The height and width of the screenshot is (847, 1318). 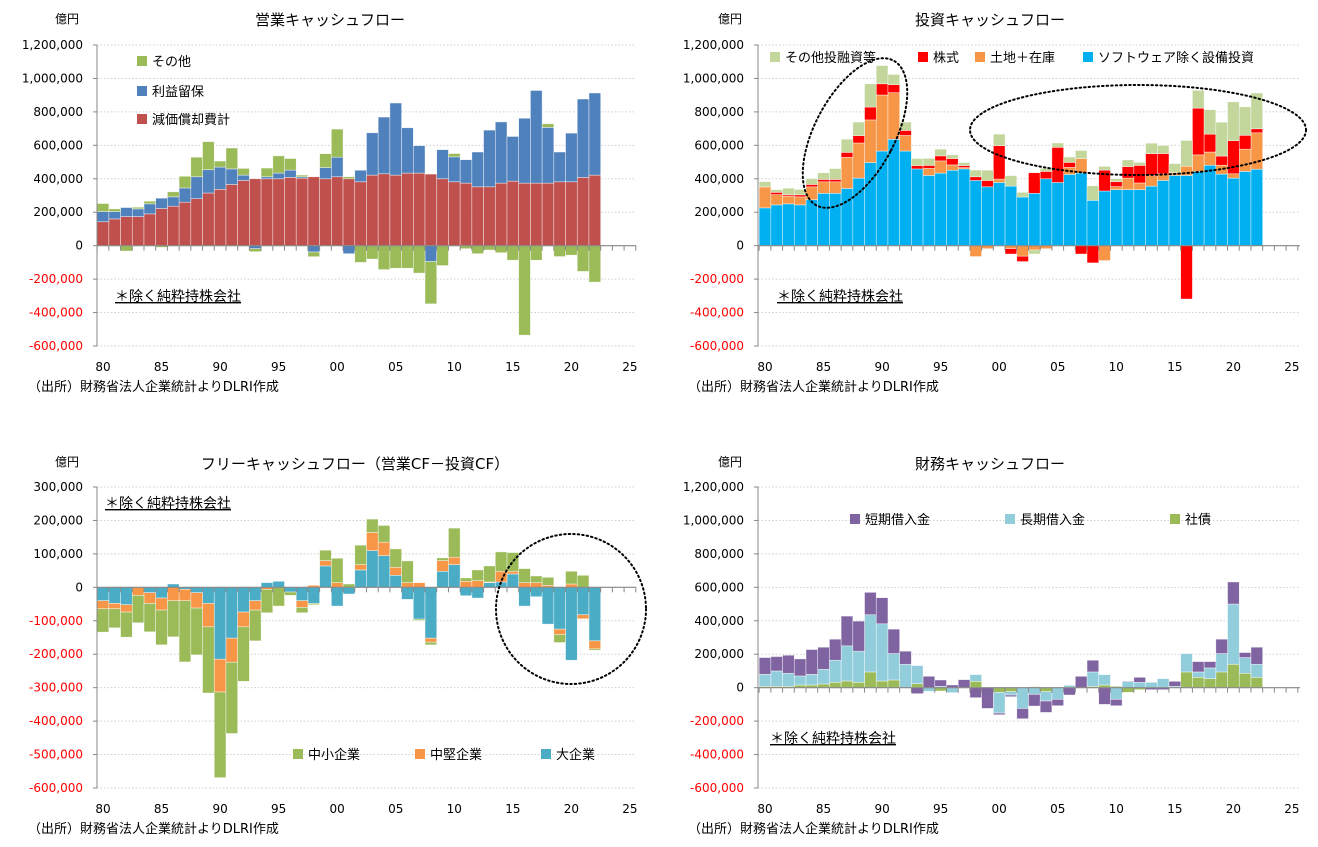 What do you see at coordinates (58, 554) in the screenshot?
I see `y-tick-label: 100,000` at bounding box center [58, 554].